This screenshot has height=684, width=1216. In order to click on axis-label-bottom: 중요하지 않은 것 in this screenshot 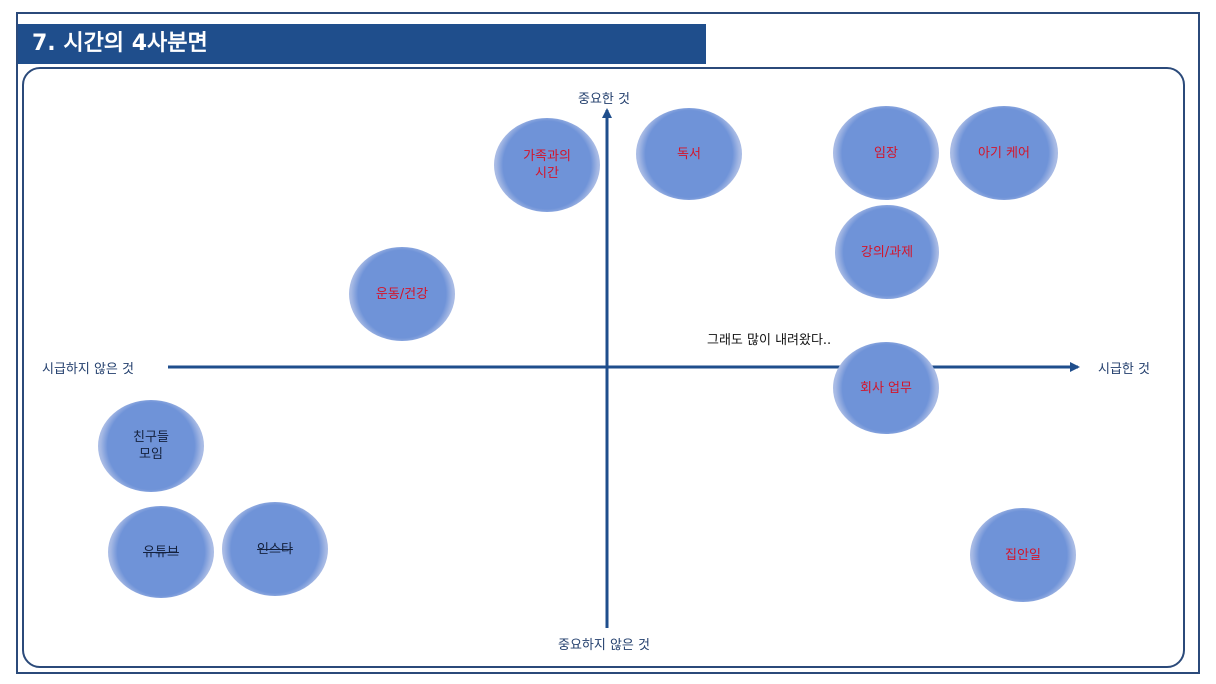, I will do `click(604, 645)`.